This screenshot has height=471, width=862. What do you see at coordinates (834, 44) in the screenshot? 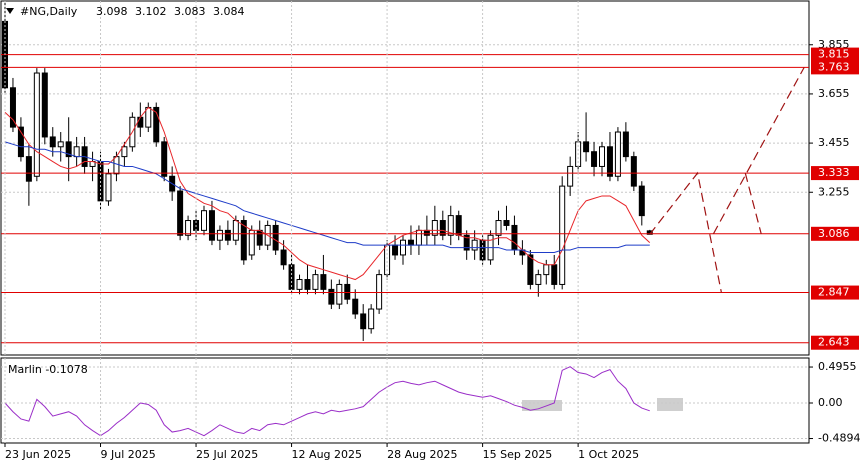
I see `y-tick-label: 3.855` at bounding box center [834, 44].